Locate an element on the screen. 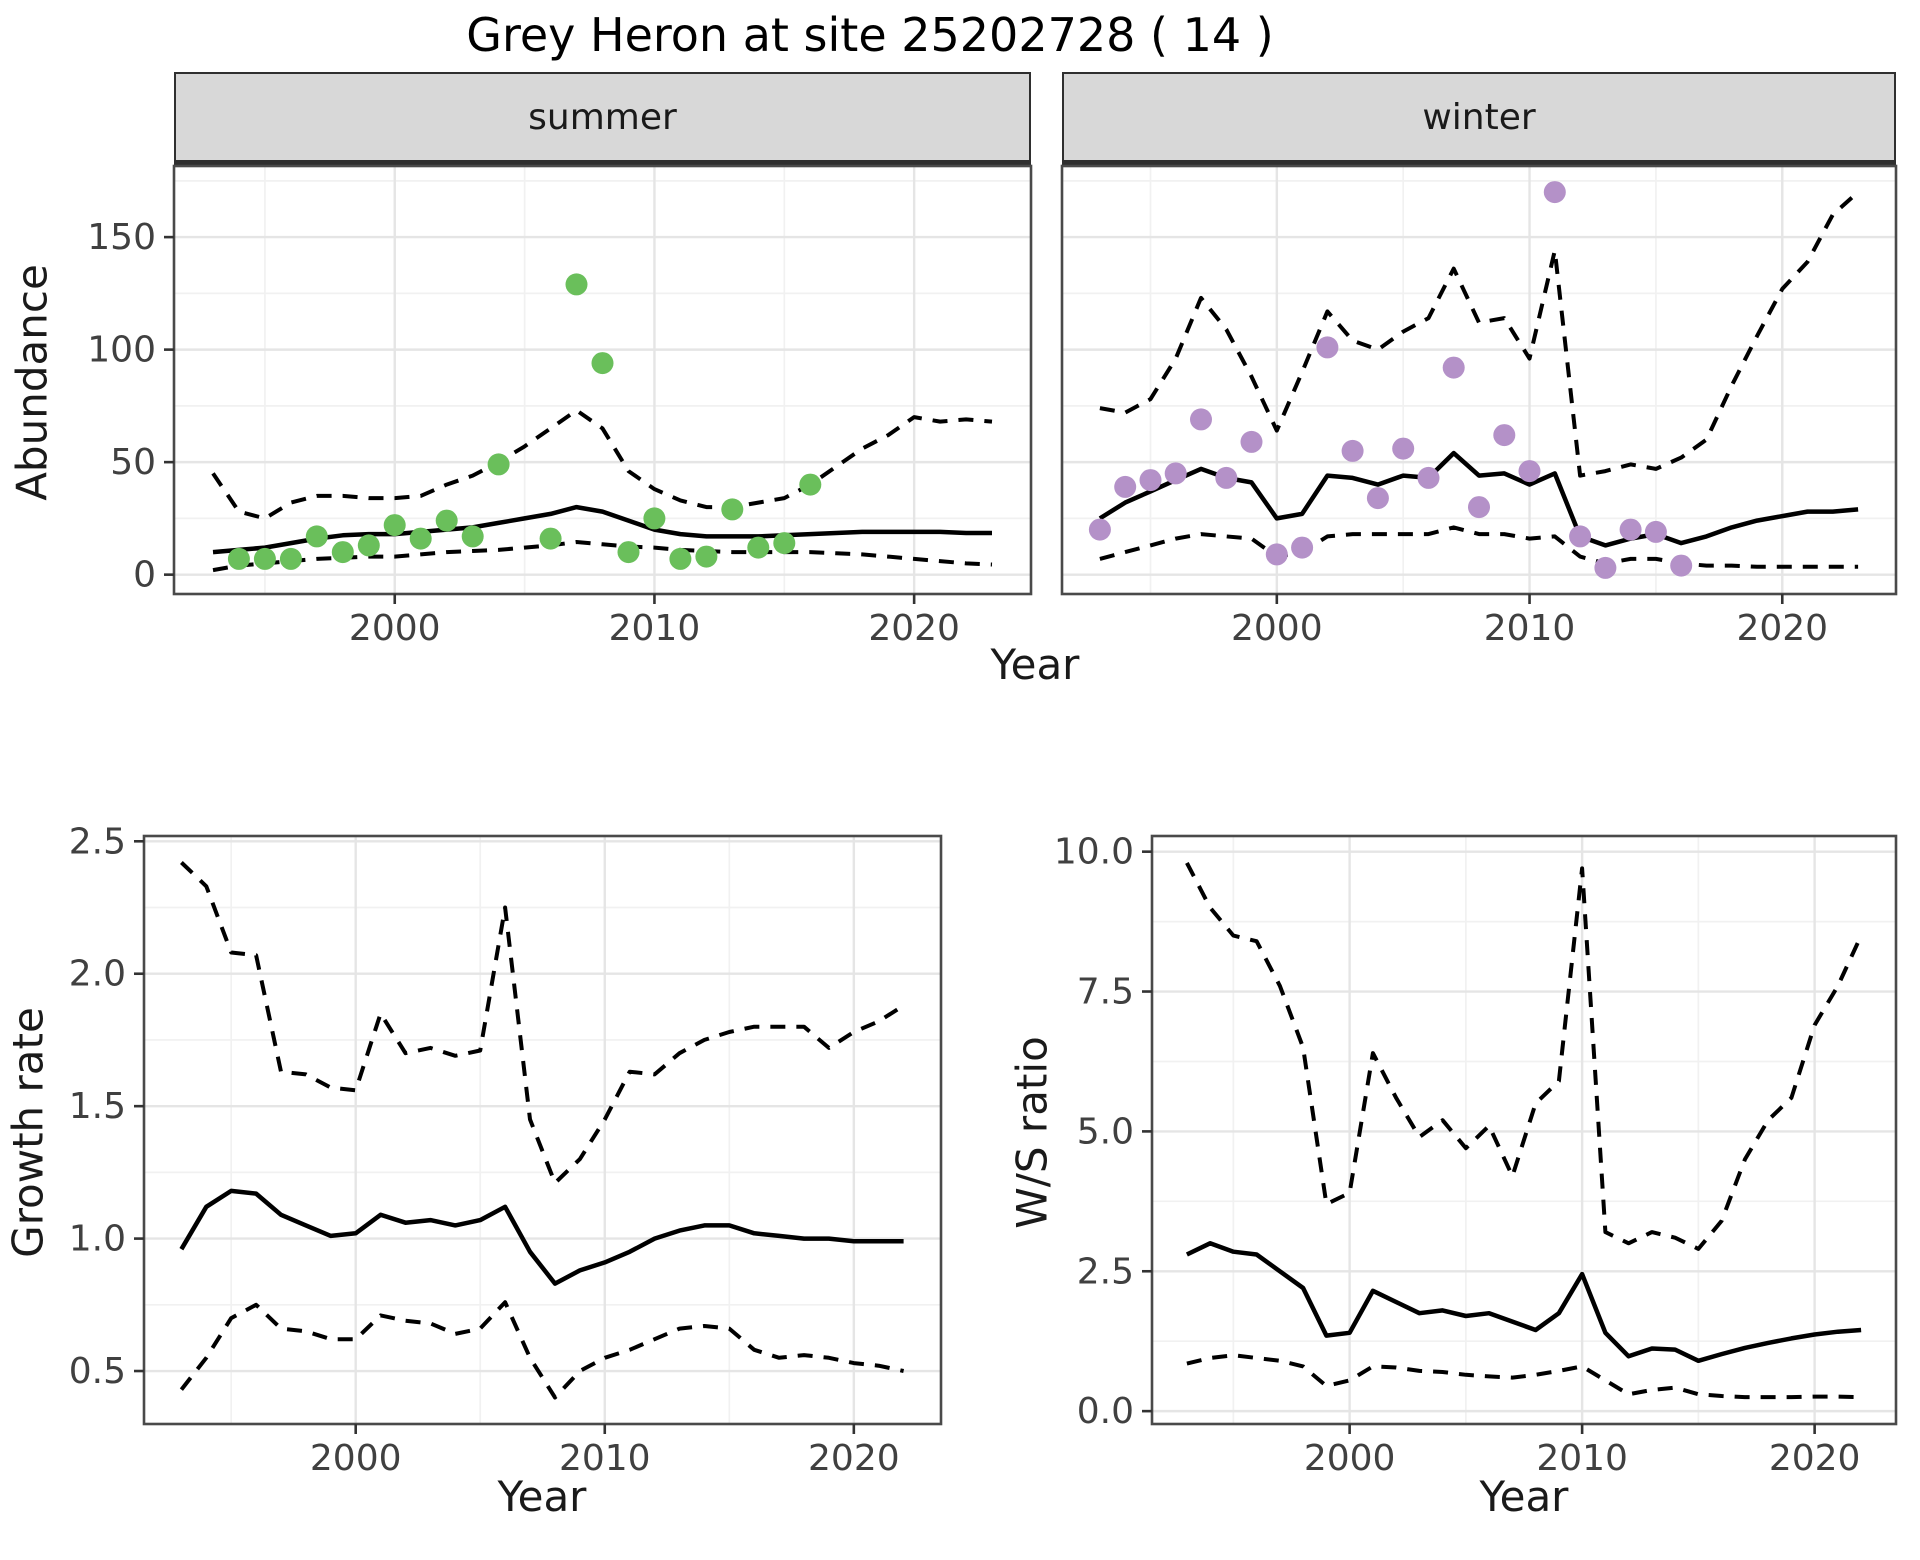 This screenshot has width=1920, height=1560. series-lines is located at coordinates (1524, 1130).